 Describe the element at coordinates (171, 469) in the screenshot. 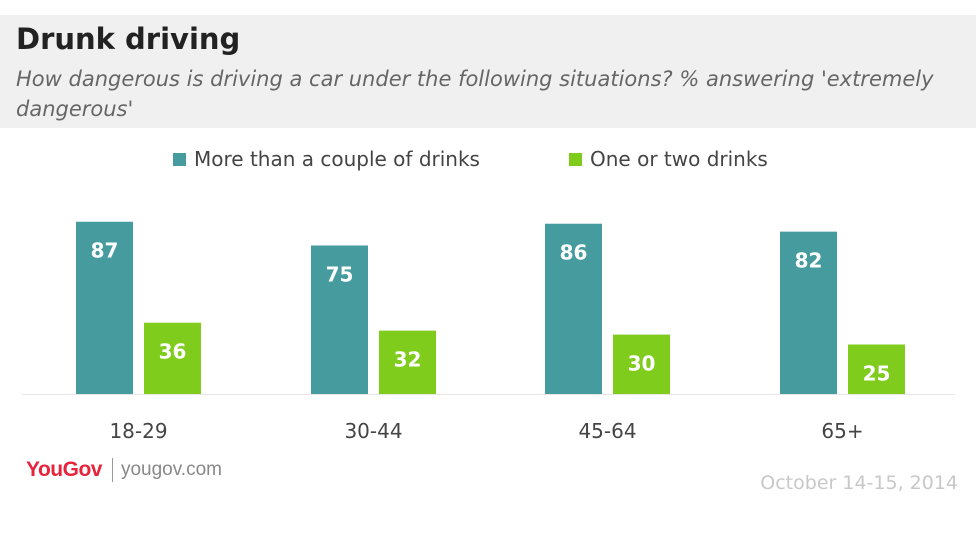

I see `site-url: yougov.com` at that location.